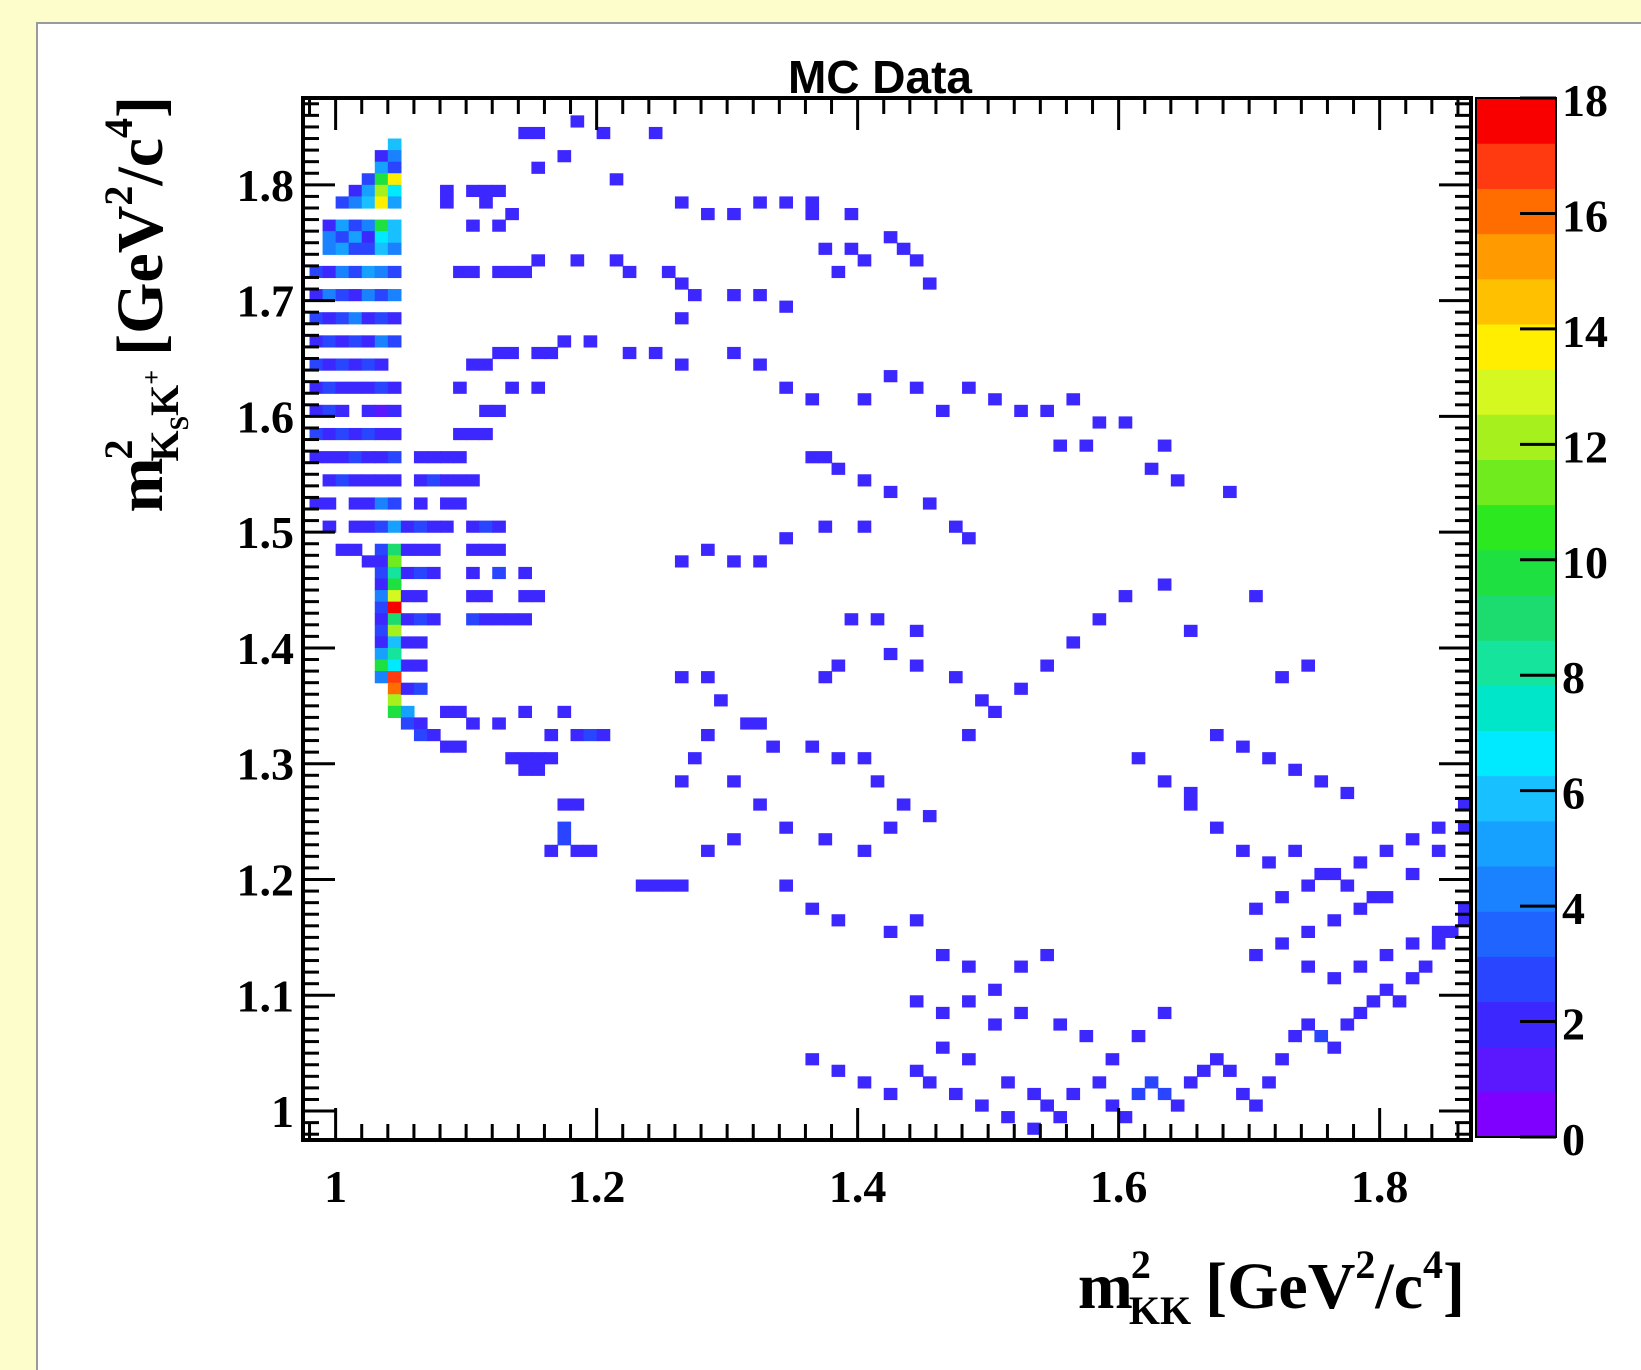 The image size is (1641, 1370). I want to click on x-tick-labels: 1 1.2 1.4 1.6 1.8, so click(866, 1186).